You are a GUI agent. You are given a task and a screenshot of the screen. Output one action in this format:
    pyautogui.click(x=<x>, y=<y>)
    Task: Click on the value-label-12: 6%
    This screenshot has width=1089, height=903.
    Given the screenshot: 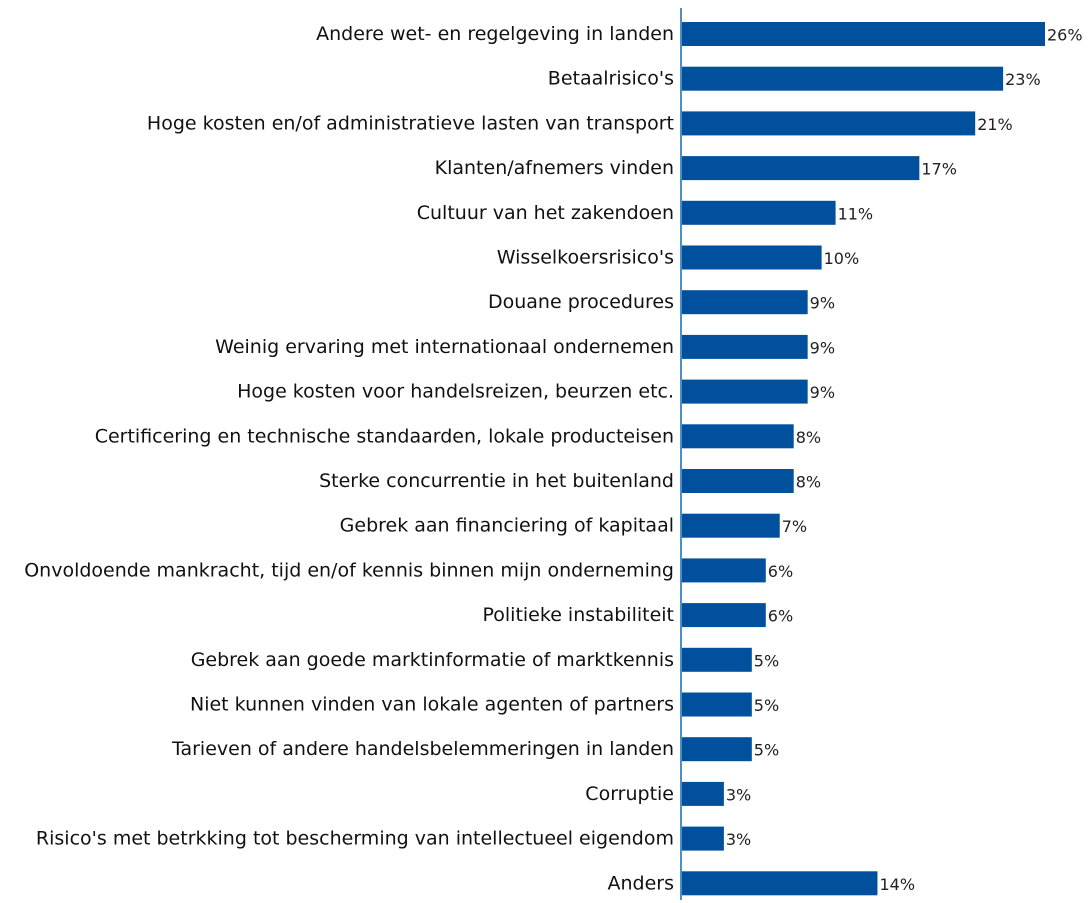 What is the action you would take?
    pyautogui.click(x=780, y=571)
    